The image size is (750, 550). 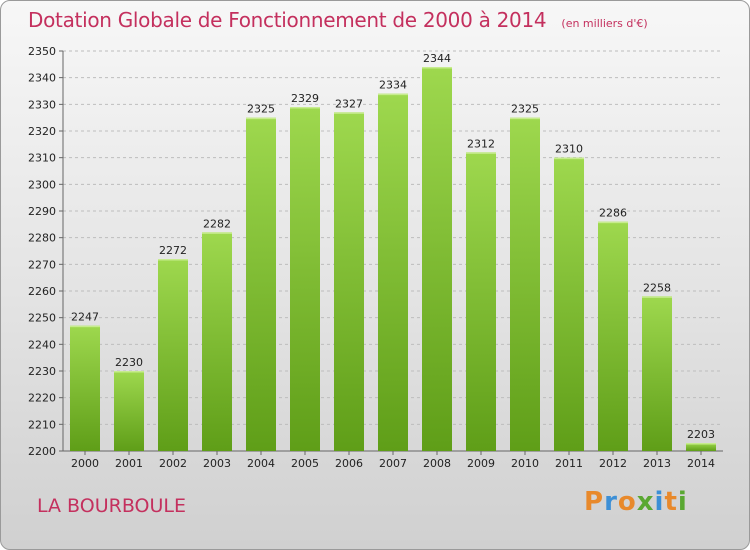 I want to click on bar-2000, so click(x=85, y=388).